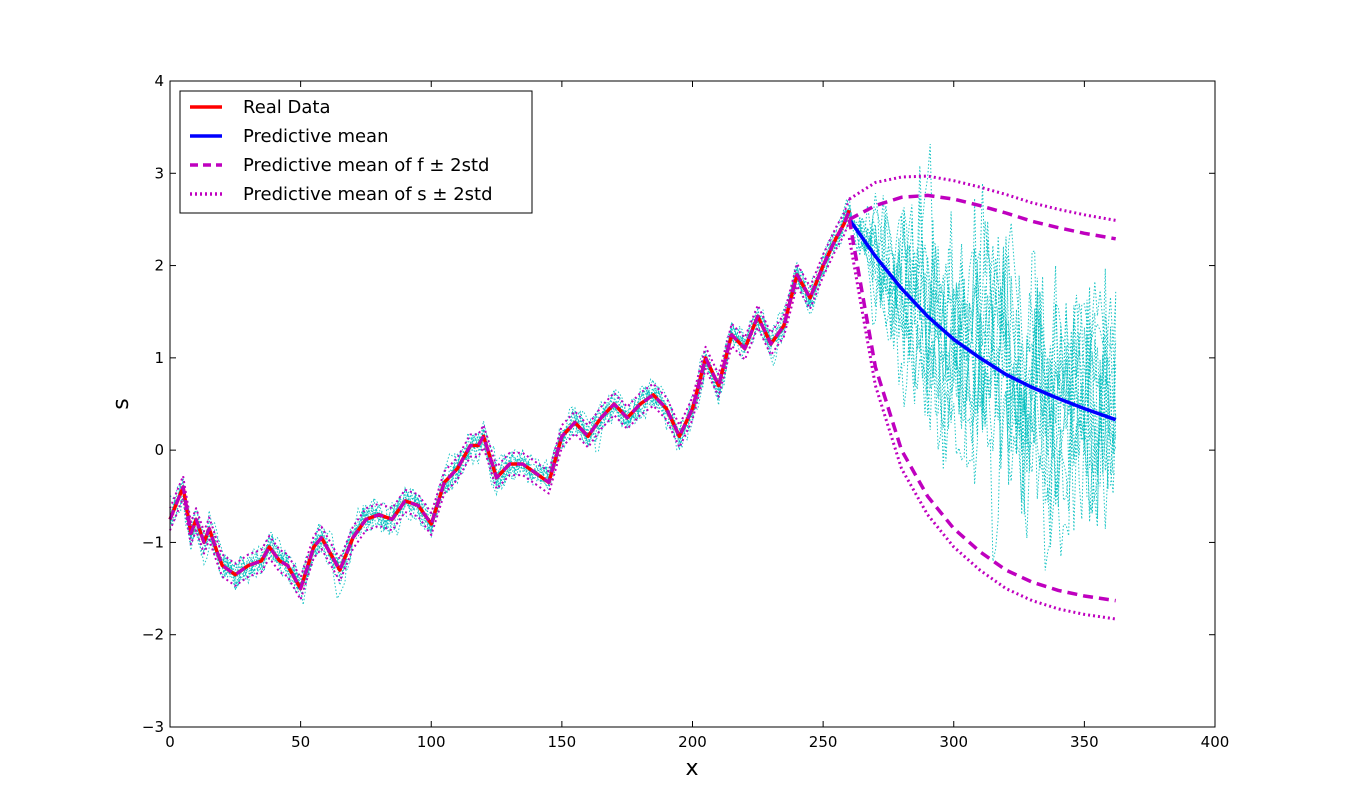 The image size is (1350, 808). I want to click on x-tick-label: 100, so click(431, 742).